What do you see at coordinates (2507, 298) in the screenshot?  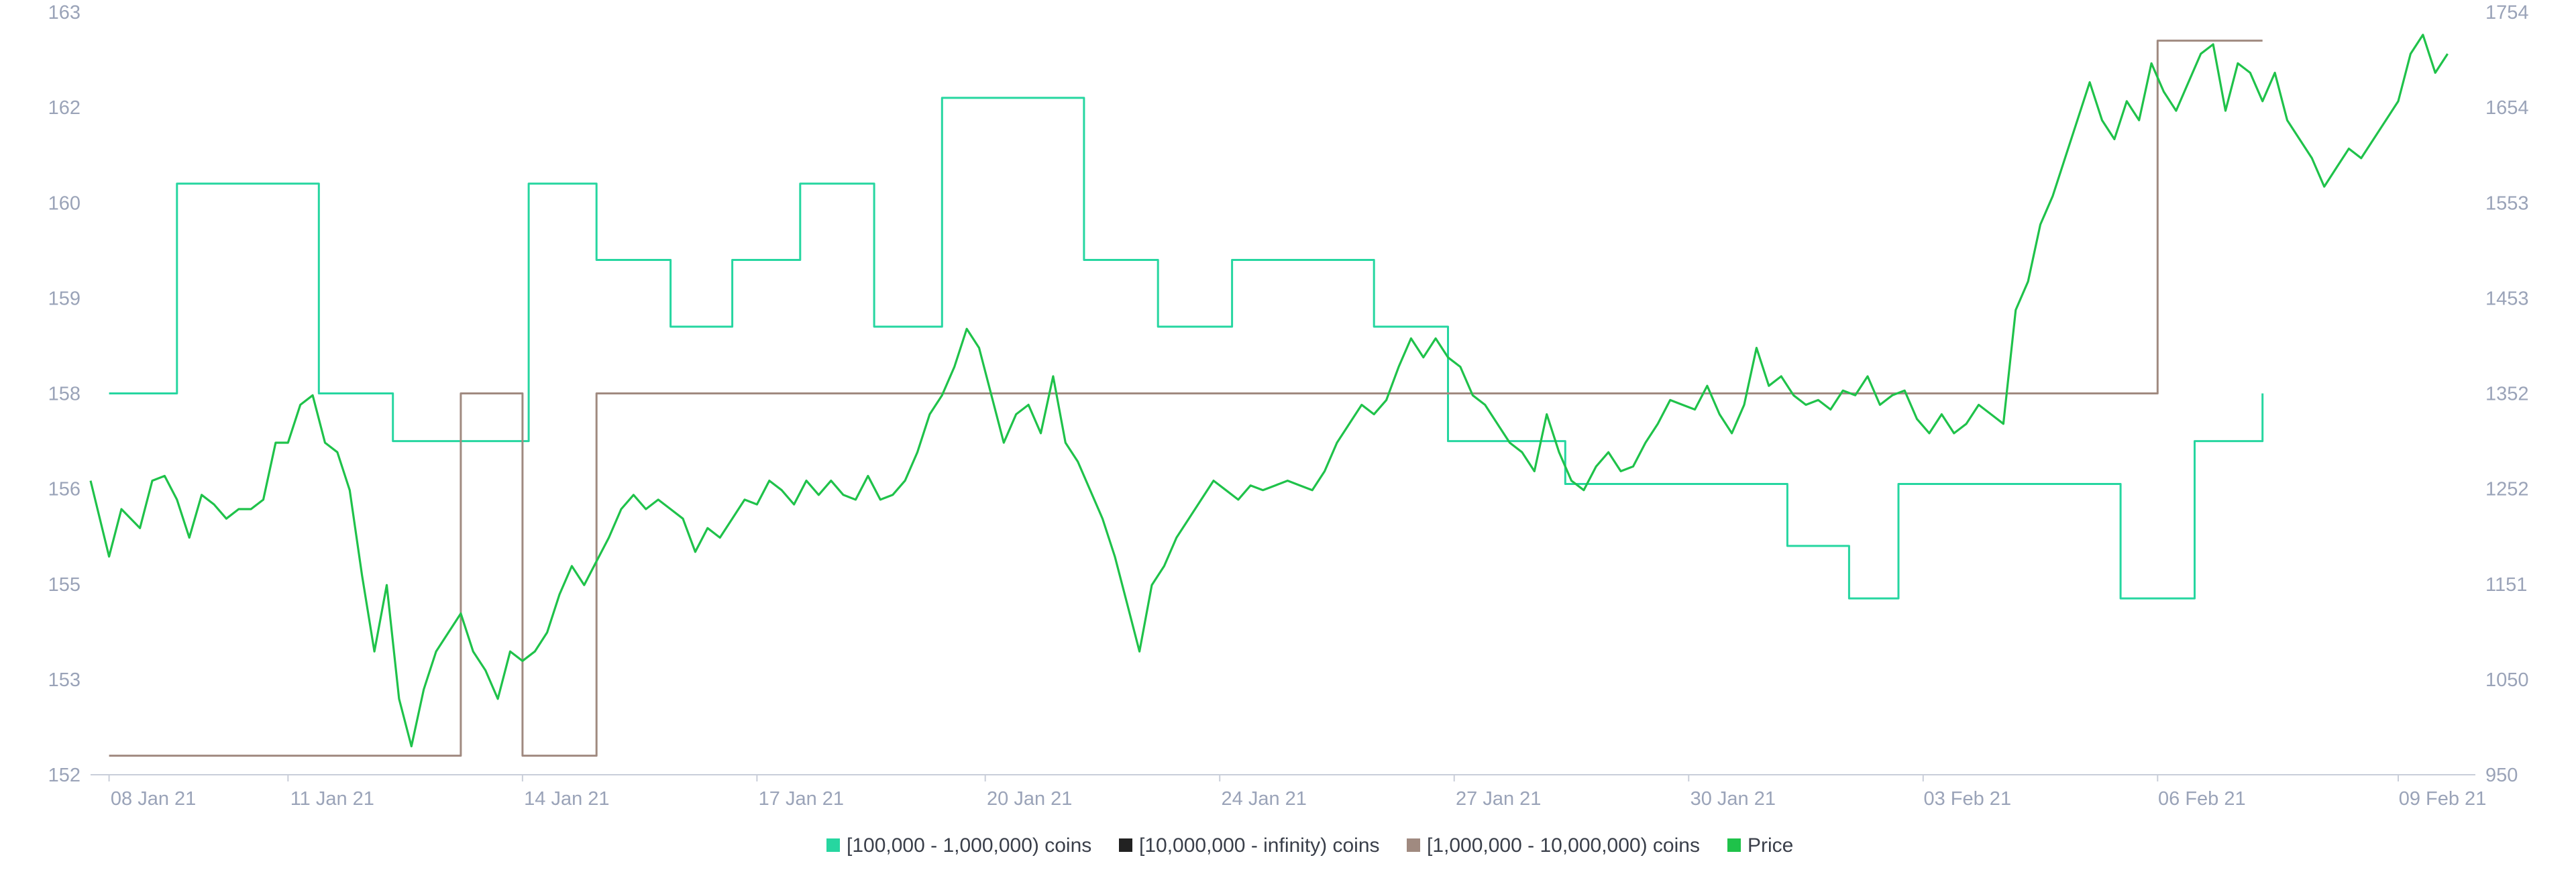 I see `y-right-tick-label: 1453` at bounding box center [2507, 298].